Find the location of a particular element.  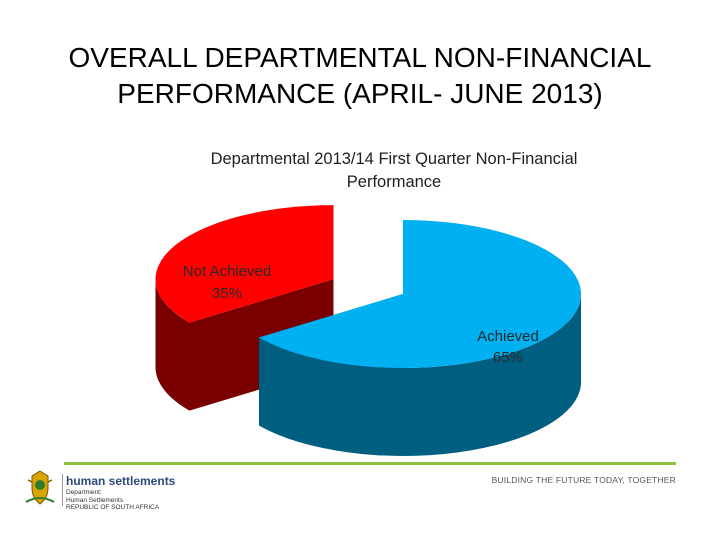

pie-slice-not-achieved is located at coordinates (244, 264).